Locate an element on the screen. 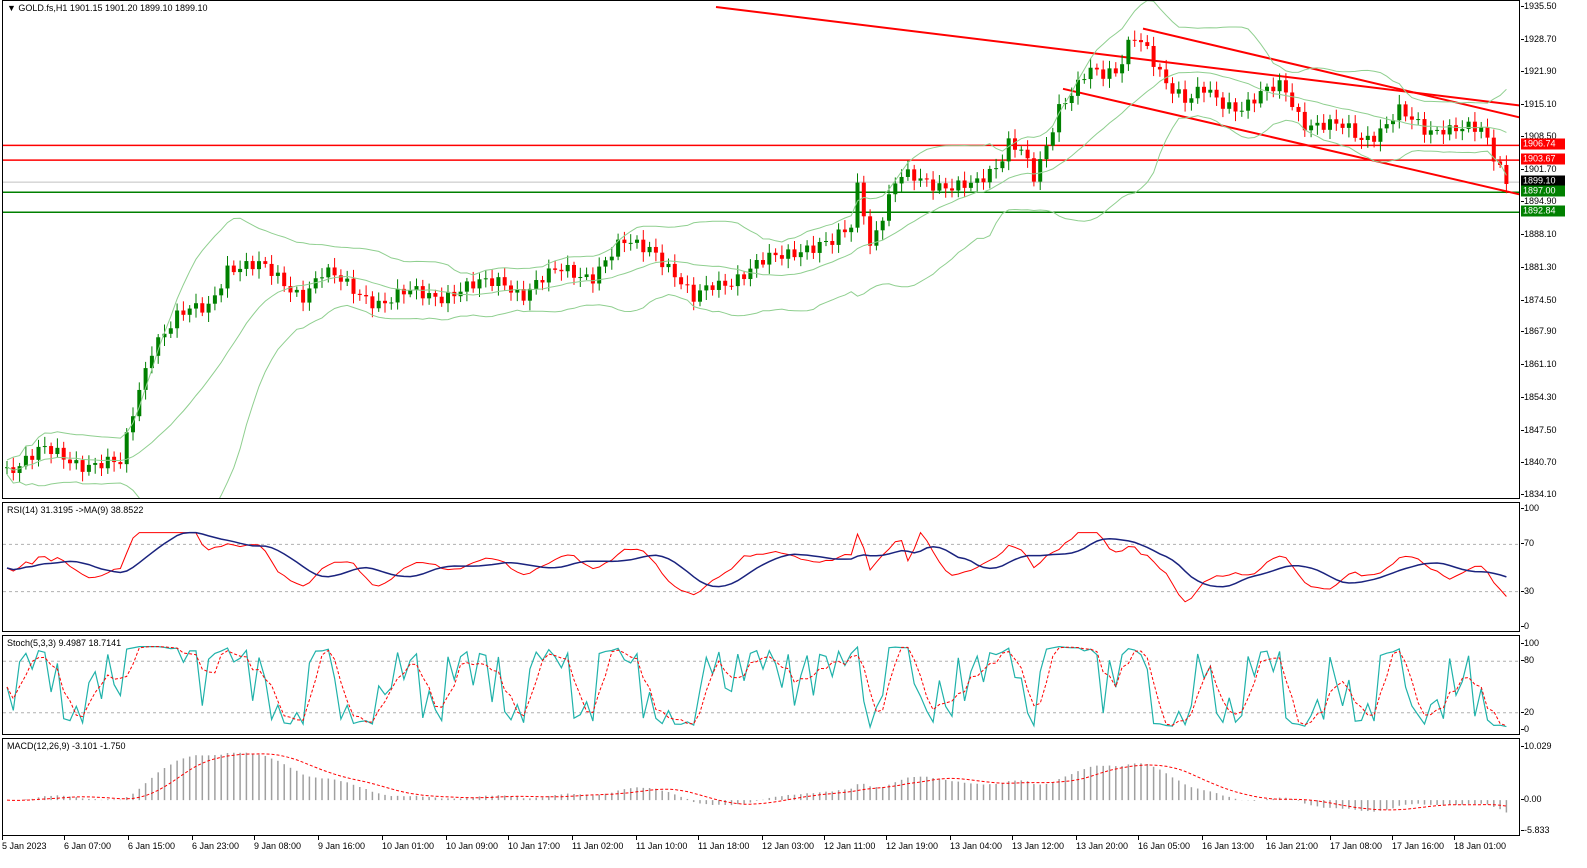 The height and width of the screenshot is (868, 1587). time-axis-label: 6 Jan 23:00 is located at coordinates (216, 843).